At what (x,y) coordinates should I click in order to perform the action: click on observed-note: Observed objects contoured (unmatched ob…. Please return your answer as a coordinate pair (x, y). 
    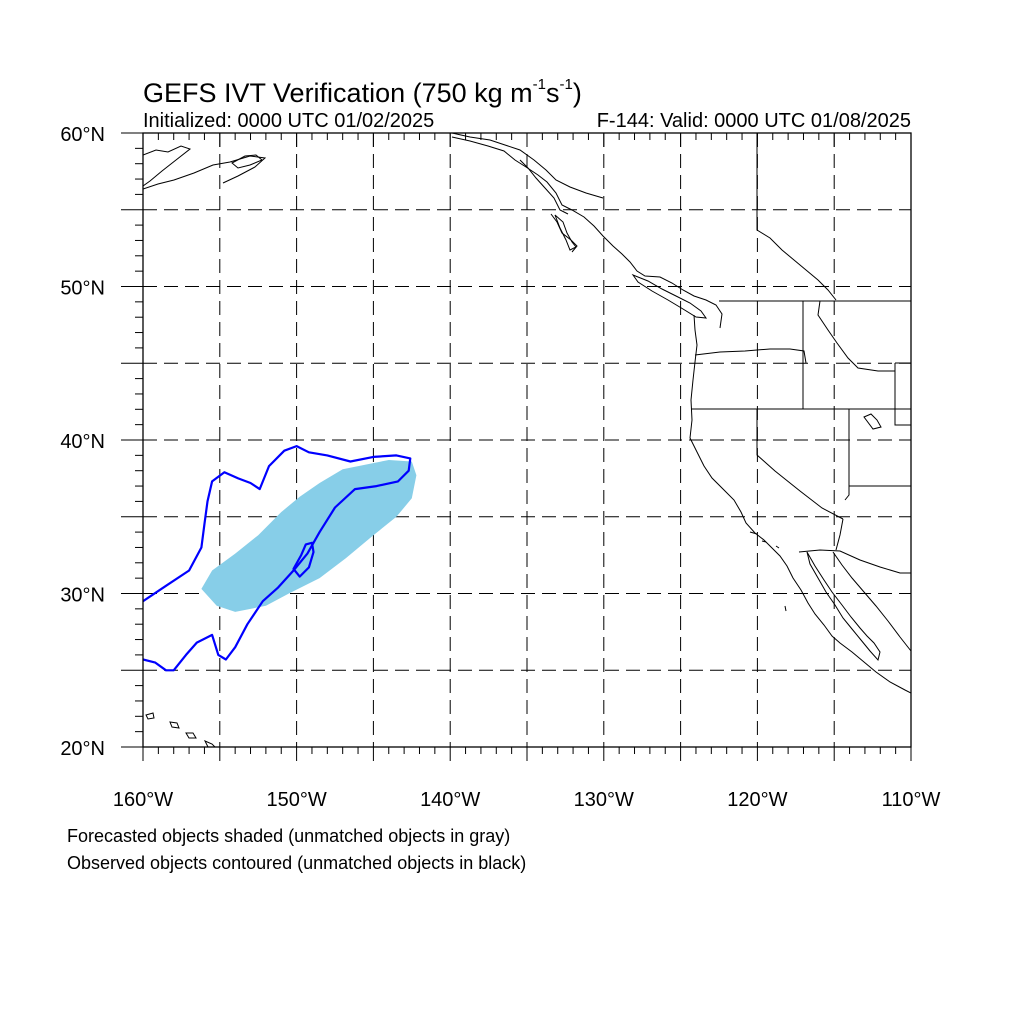
    Looking at the image, I should click on (297, 863).